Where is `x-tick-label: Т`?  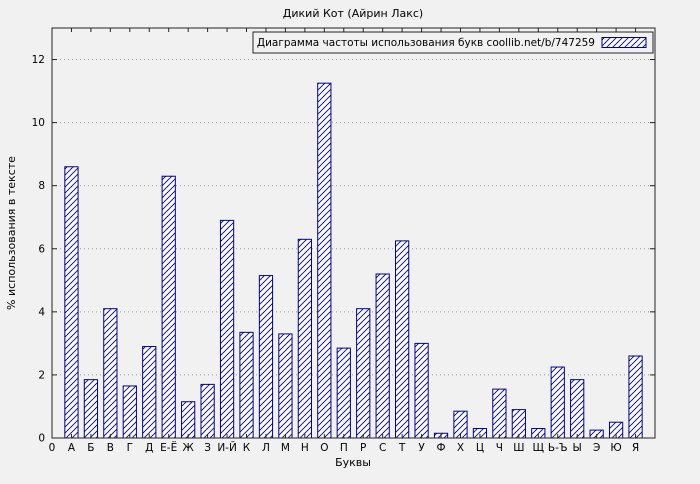
x-tick-label: Т is located at coordinates (402, 448).